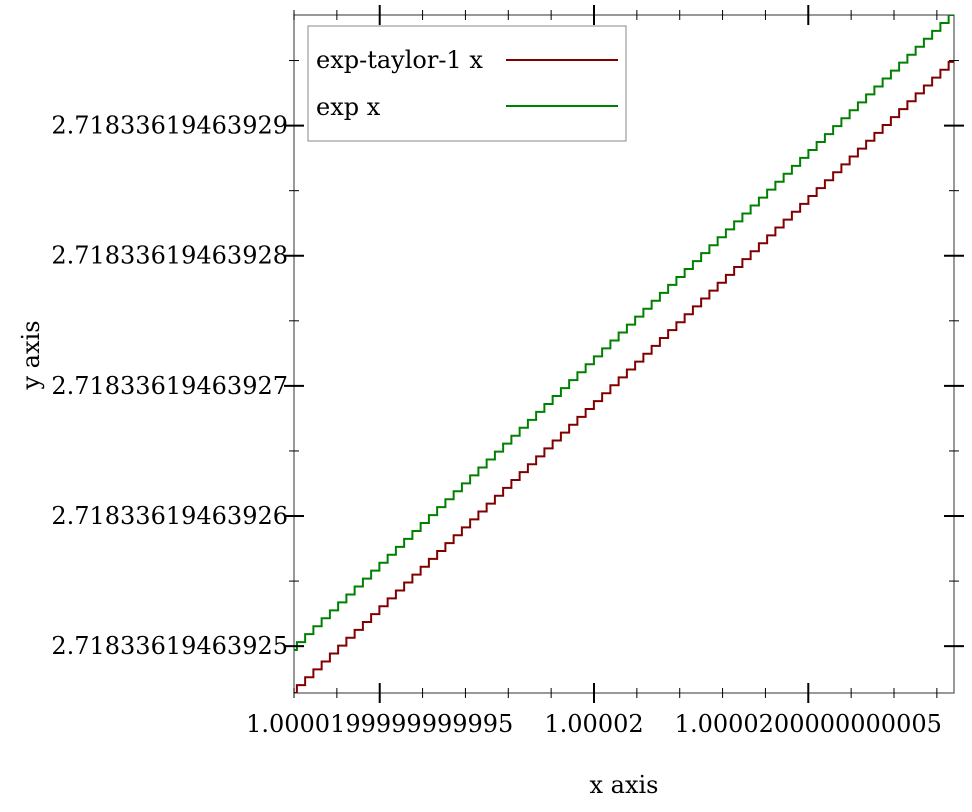 The width and height of the screenshot is (972, 812). Describe the element at coordinates (808, 724) in the screenshot. I see `x-tick-label: 1.0000200000000005` at that location.